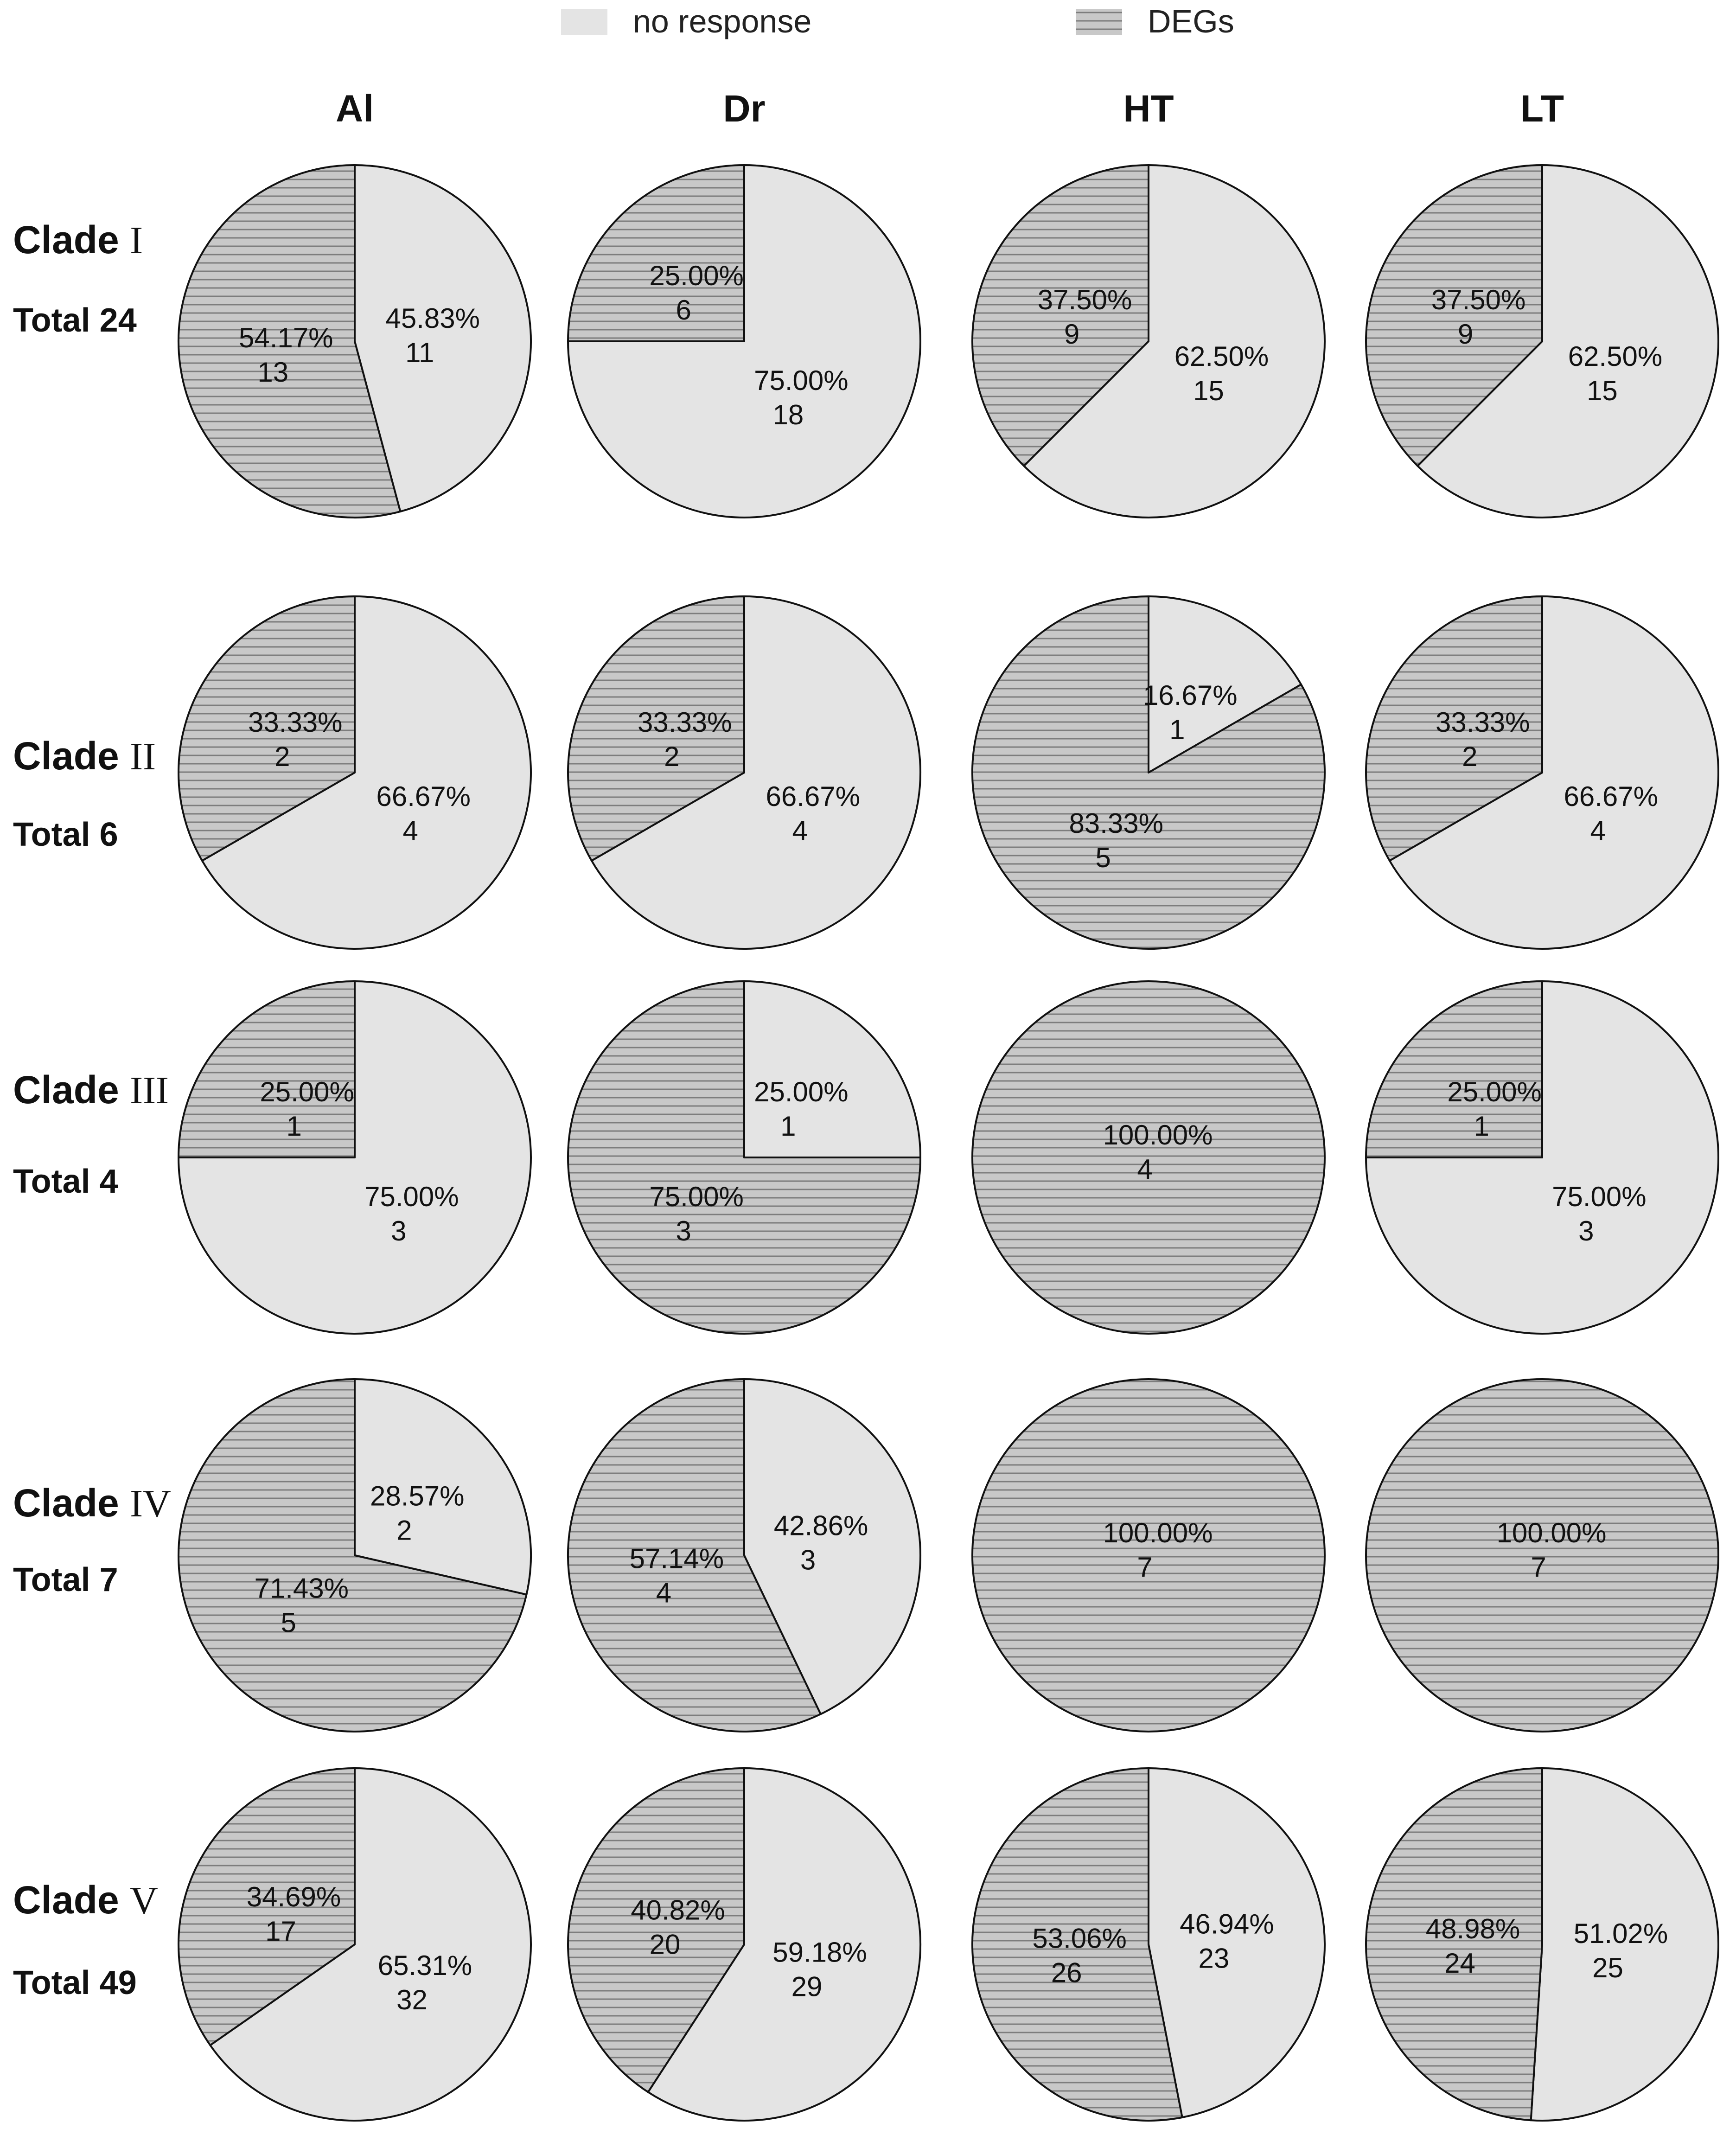 The height and width of the screenshot is (2135, 1736). I want to click on pie-clade-v-dr: 59.18%29 40.82%20, so click(744, 1945).